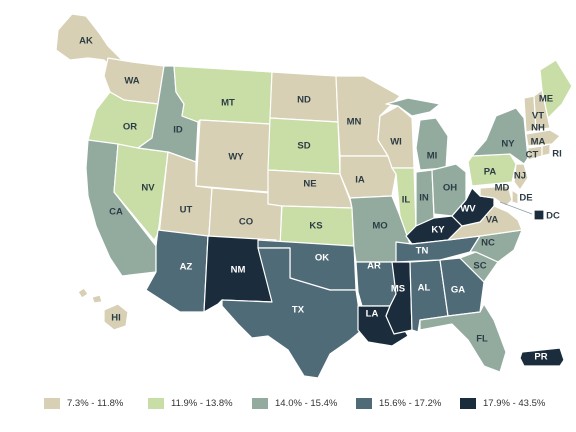 Image resolution: width=576 pixels, height=432 pixels. Describe the element at coordinates (432, 144) in the screenshot. I see `state-MI` at that location.